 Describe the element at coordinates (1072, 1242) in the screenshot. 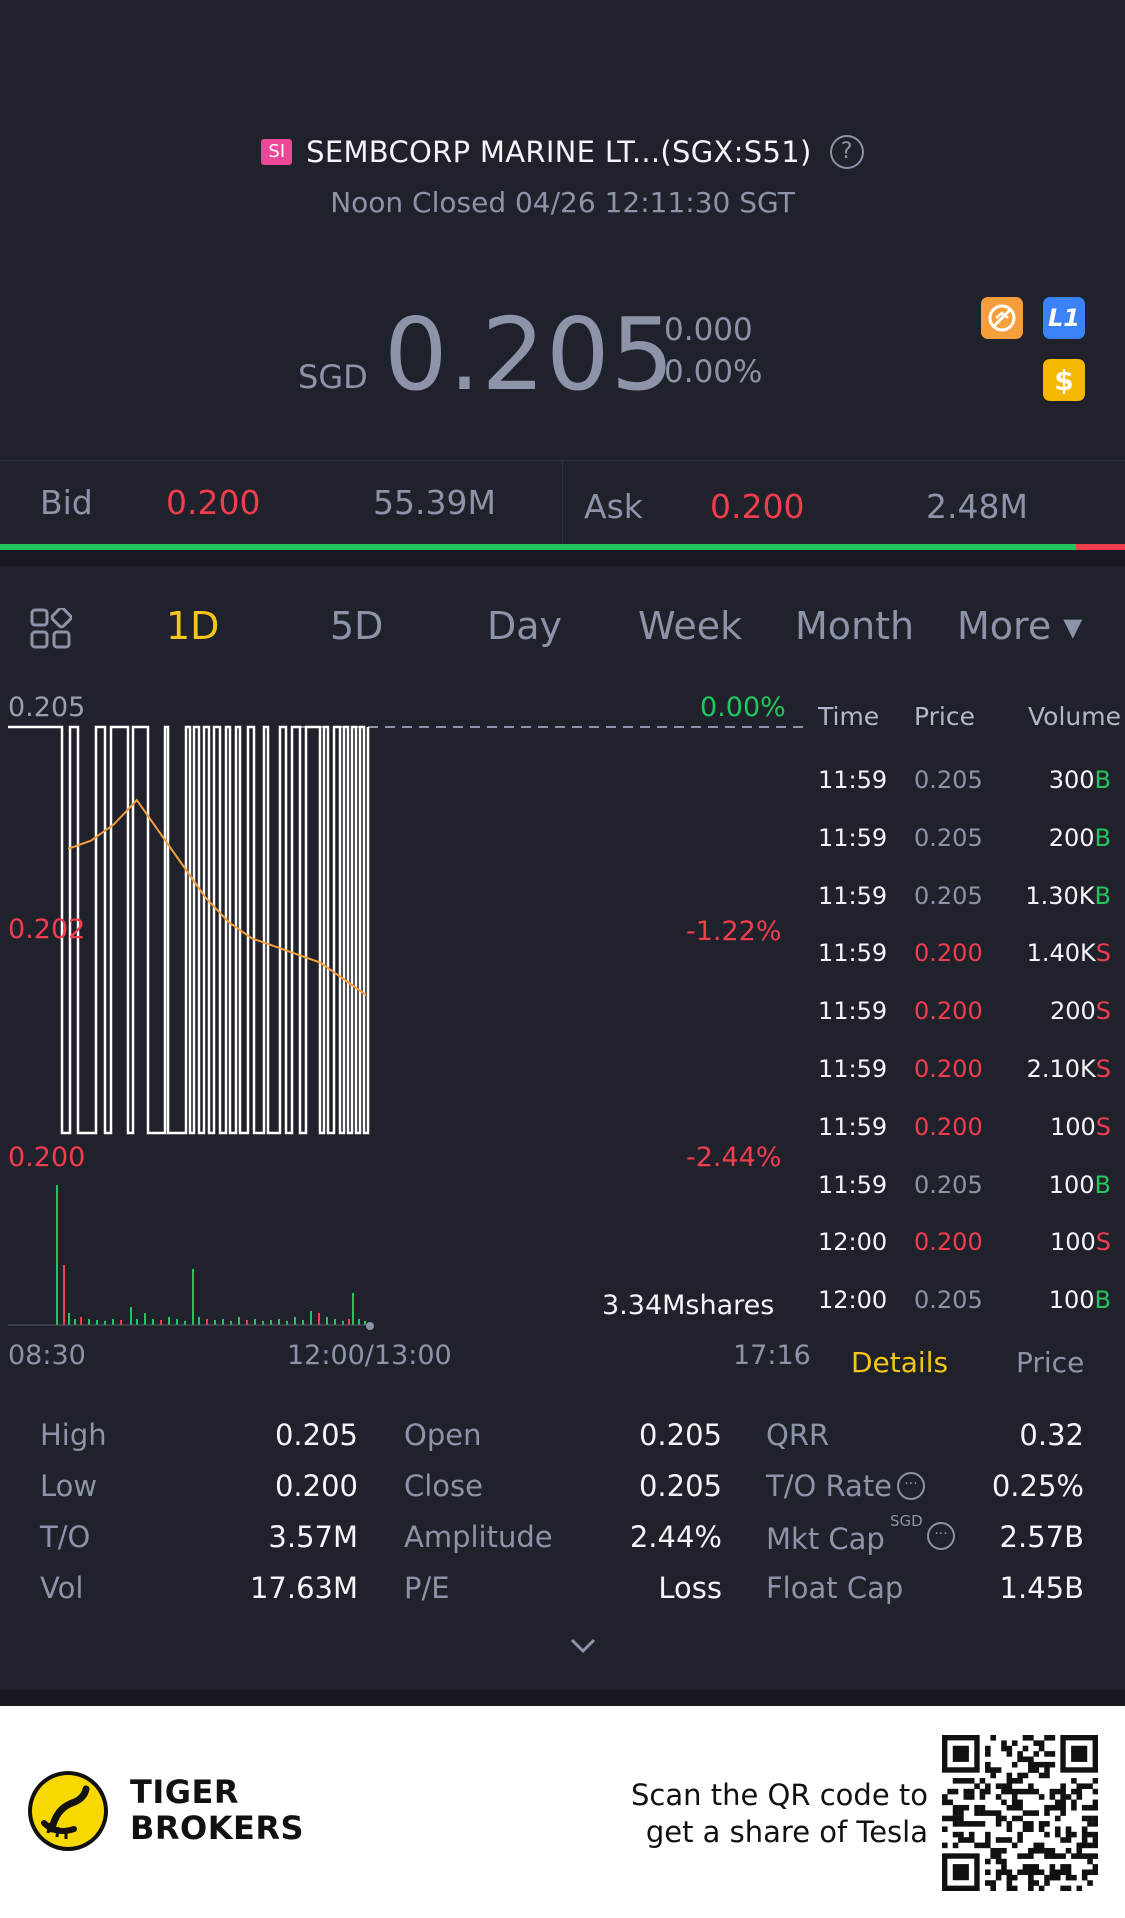

I see `tick-volume-value: 100` at that location.